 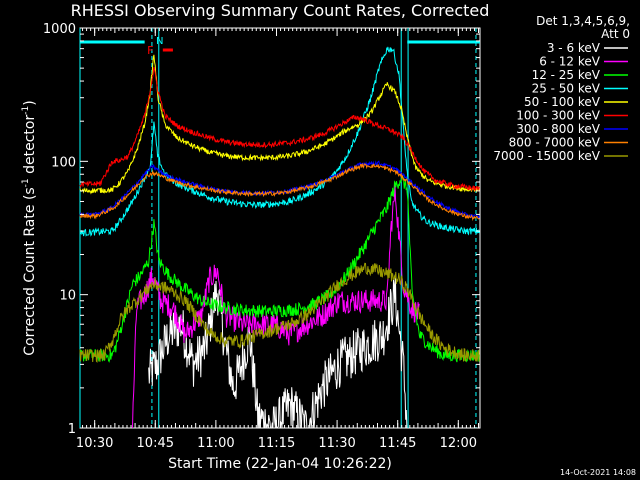 I want to click on y-tick-label: 1, so click(x=72, y=429).